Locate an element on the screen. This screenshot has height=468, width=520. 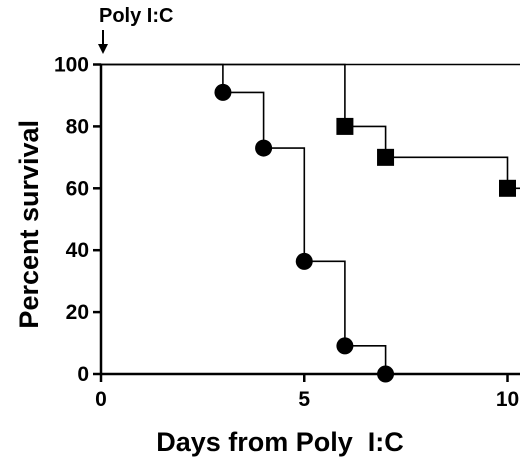
x-tick-label: 10 is located at coordinates (507, 399).